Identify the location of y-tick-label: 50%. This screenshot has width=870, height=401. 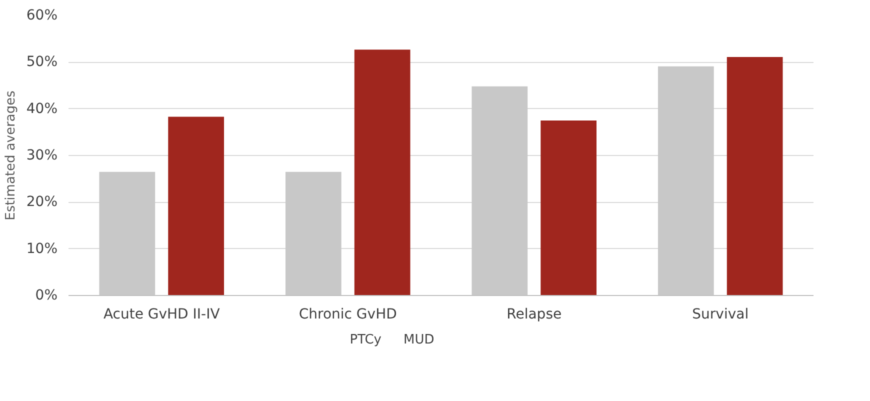
(42, 62).